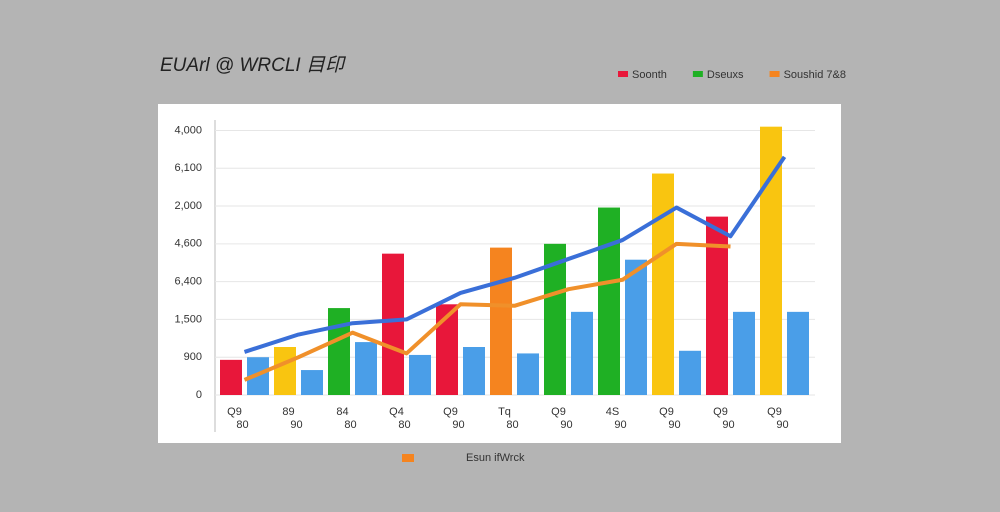 The image size is (1000, 512). I want to click on x-tick-label: 4S 90, so click(616, 418).